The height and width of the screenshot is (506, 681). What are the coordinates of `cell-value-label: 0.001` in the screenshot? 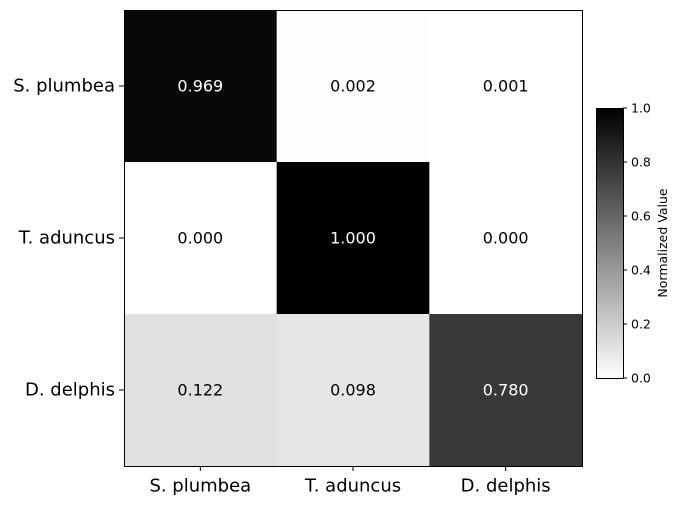 It's located at (506, 86).